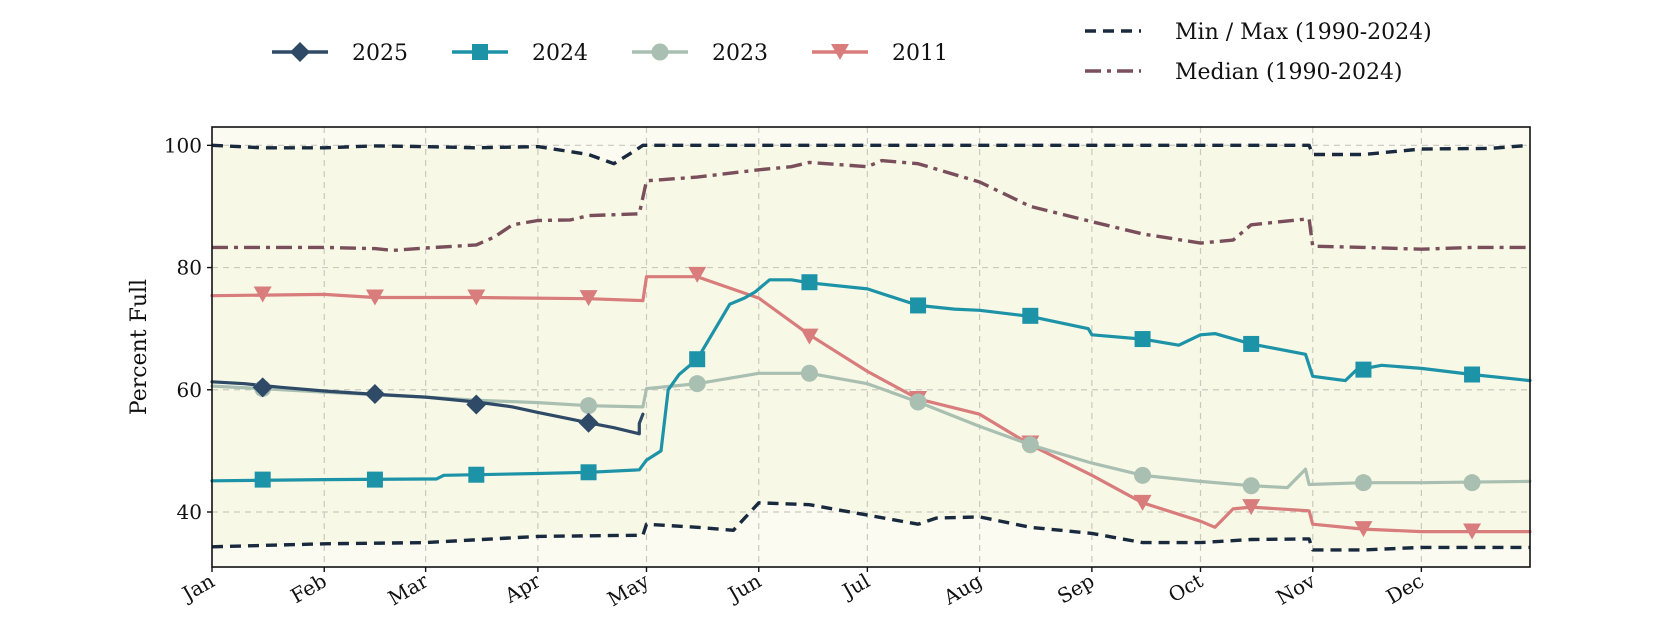  I want to click on legend-label: 2023, so click(740, 53).